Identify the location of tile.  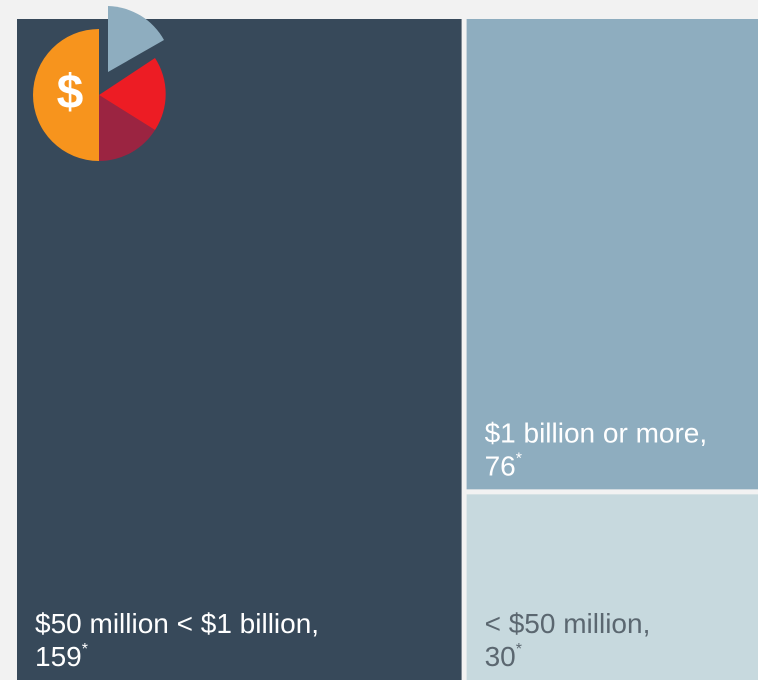
(612, 587).